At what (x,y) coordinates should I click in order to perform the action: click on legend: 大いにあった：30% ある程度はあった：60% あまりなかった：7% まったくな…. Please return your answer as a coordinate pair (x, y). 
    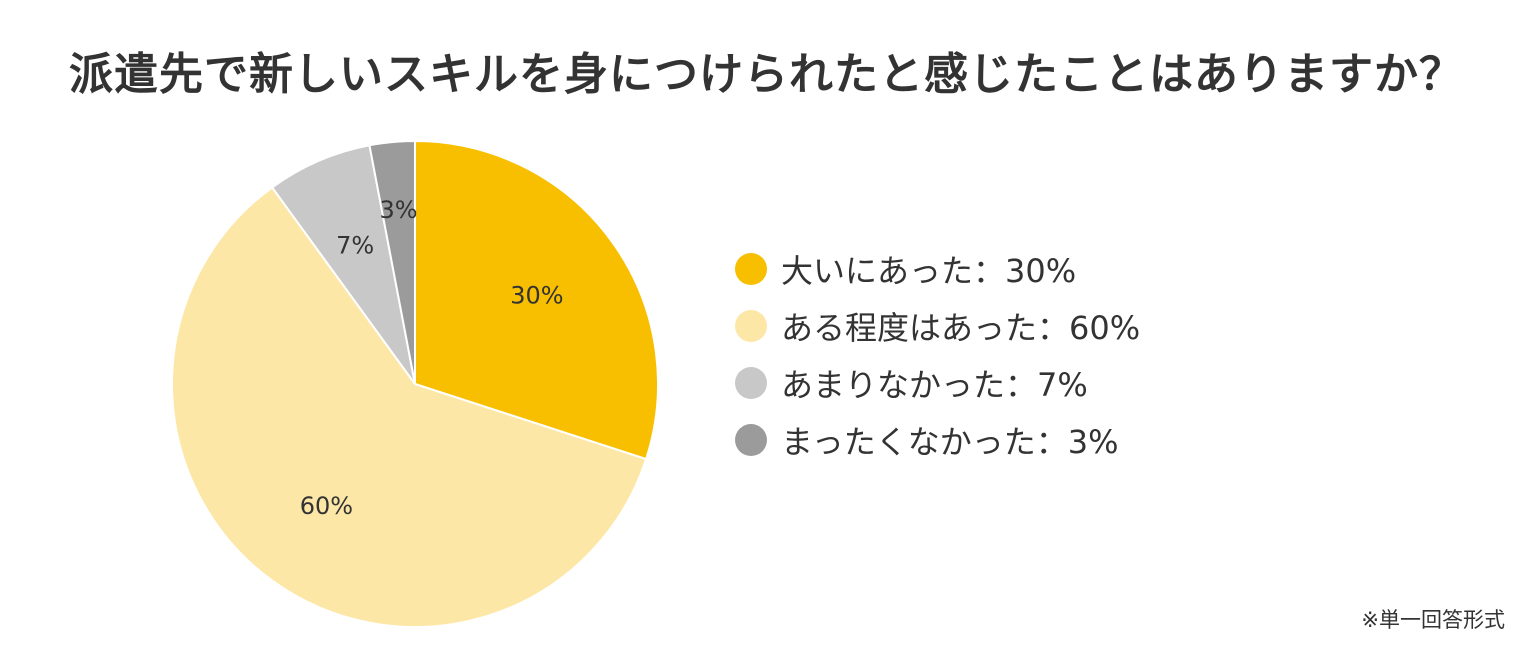
    Looking at the image, I should click on (937, 354).